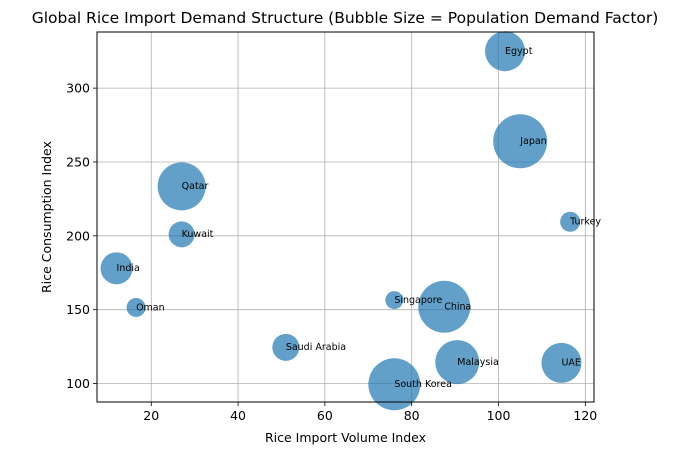 This screenshot has width=690, height=455. Describe the element at coordinates (585, 415) in the screenshot. I see `x-tick-label: 120` at that location.